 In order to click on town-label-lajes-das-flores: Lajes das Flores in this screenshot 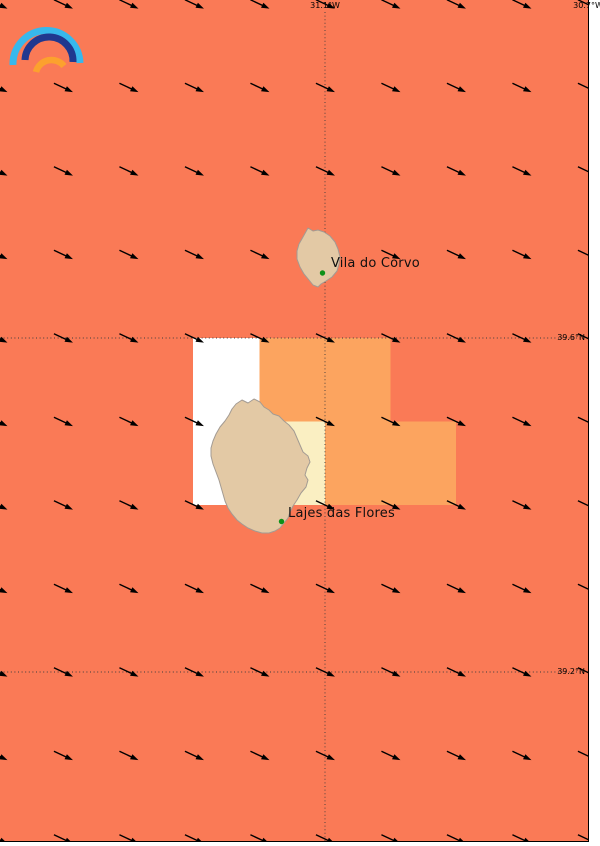, I will do `click(341, 513)`.